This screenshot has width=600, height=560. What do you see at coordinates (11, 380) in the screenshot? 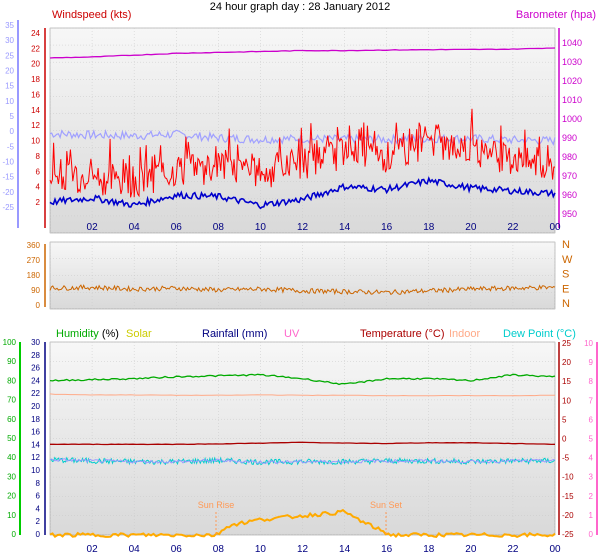
I see `humidity-tick-label: 80` at bounding box center [11, 380].